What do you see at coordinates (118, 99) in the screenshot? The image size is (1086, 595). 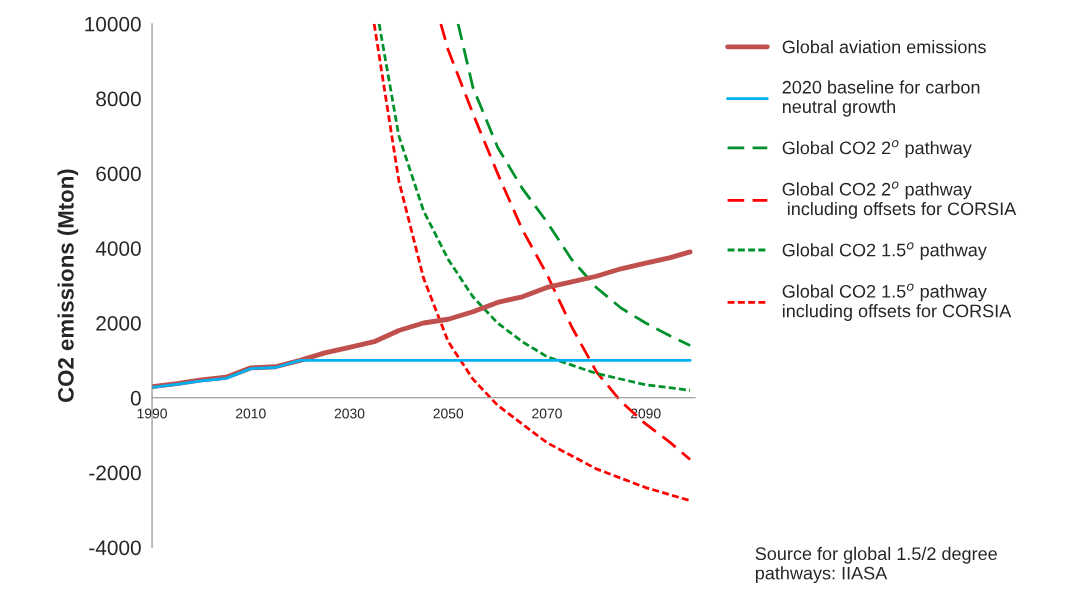 I see `y-tick-label: 8000` at bounding box center [118, 99].